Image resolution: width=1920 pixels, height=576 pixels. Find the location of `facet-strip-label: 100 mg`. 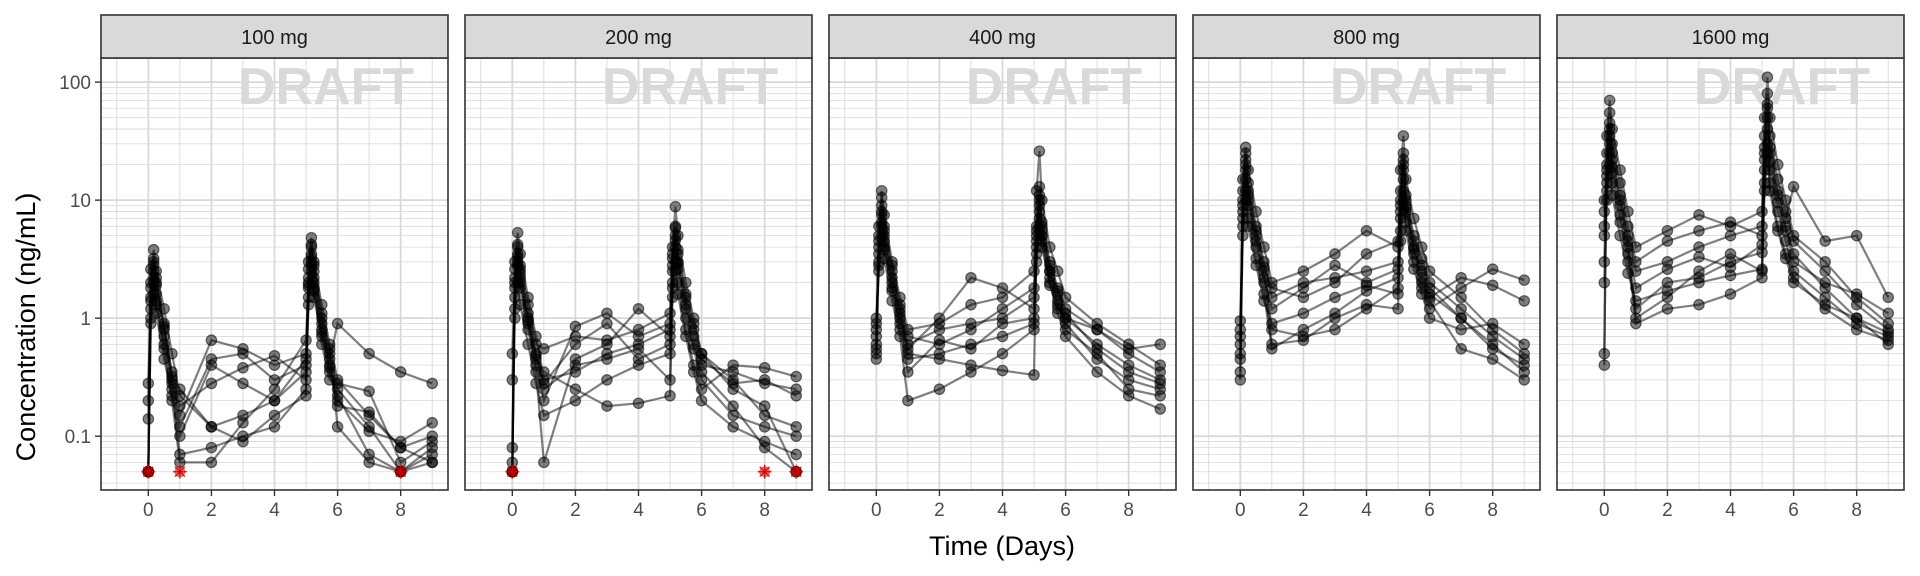

facet-strip-label: 100 mg is located at coordinates (274, 38).